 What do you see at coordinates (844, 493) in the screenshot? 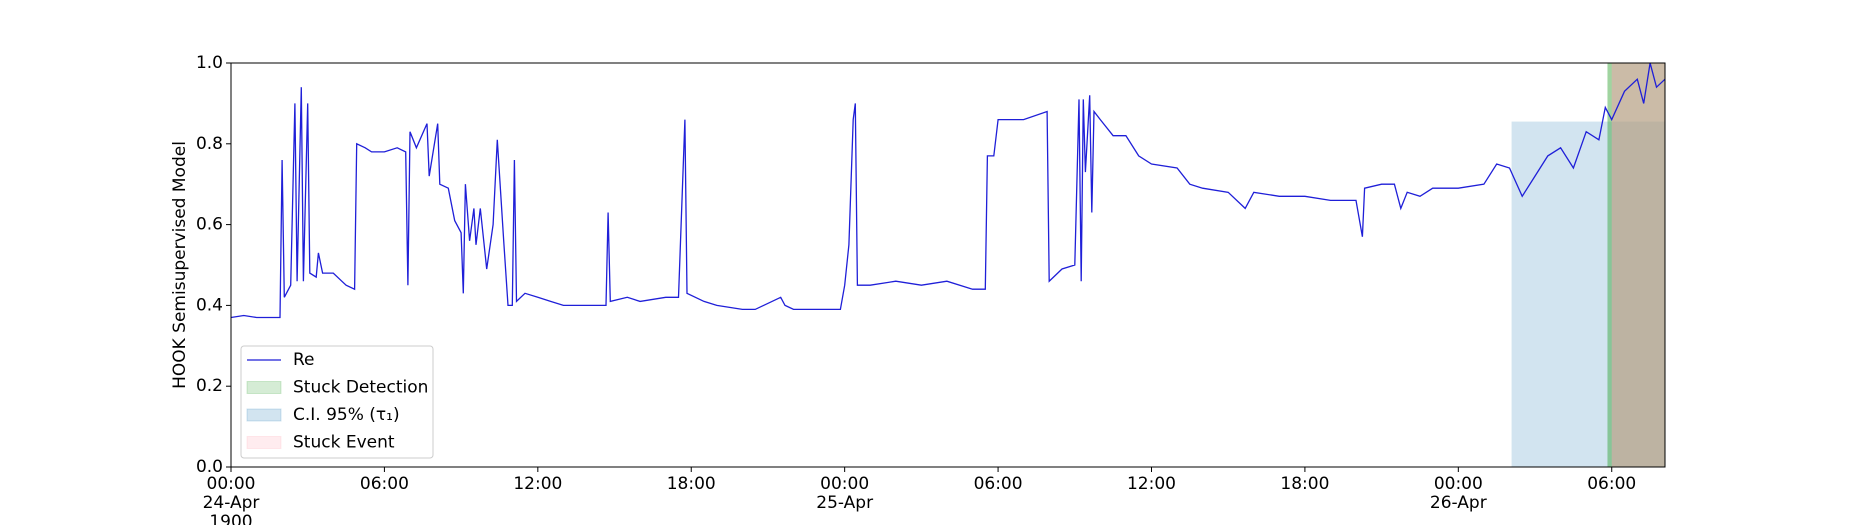
I see `x-tick-label: 00:00 25-Apr` at bounding box center [844, 493].